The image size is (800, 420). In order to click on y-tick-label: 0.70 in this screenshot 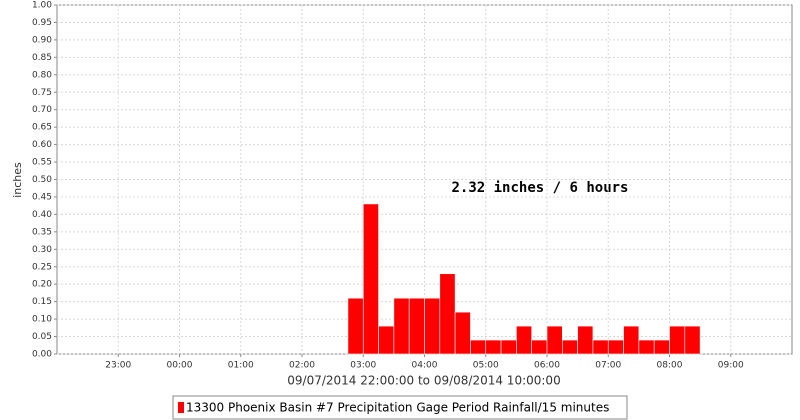, I will do `click(42, 110)`.